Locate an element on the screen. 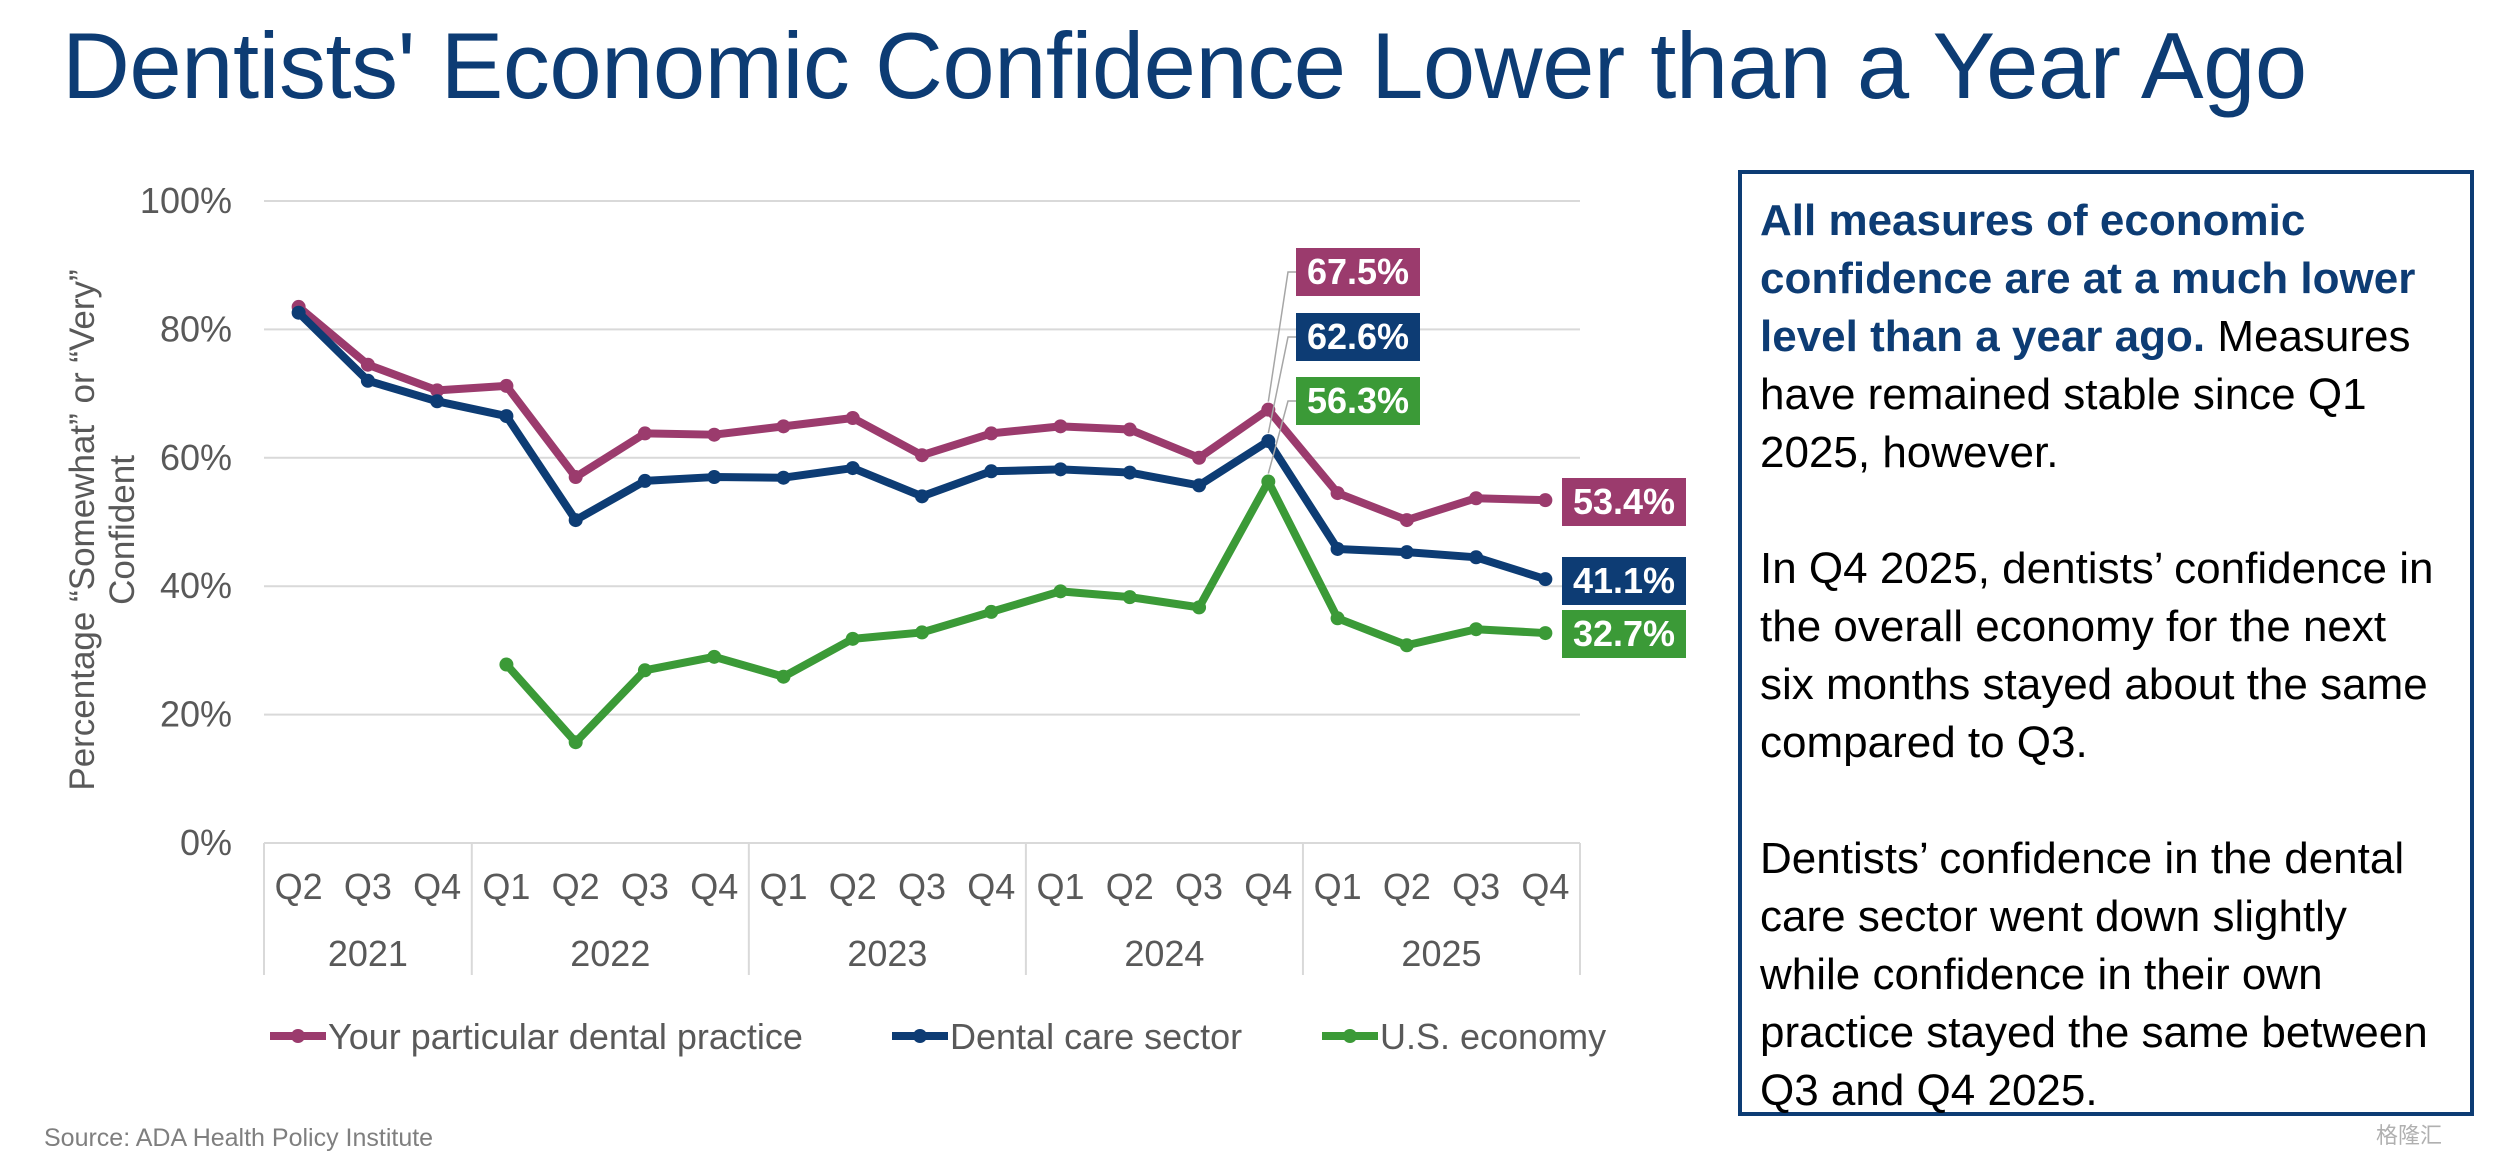 The height and width of the screenshot is (1154, 2496). data-label: 67.5% is located at coordinates (1358, 271).